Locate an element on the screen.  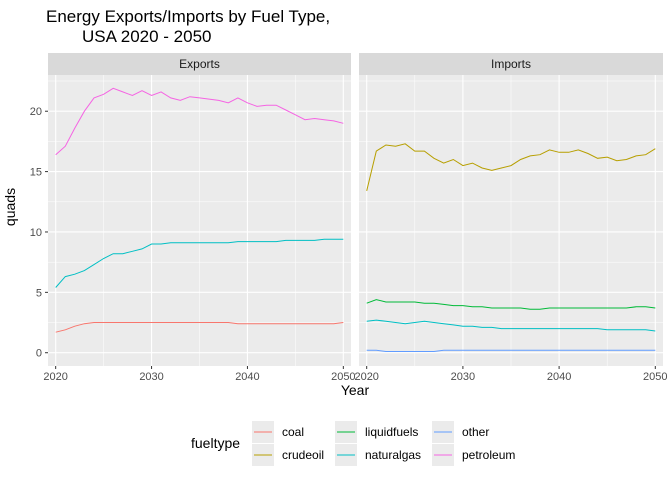
y-tick-label: 0 is located at coordinates (39, 354).